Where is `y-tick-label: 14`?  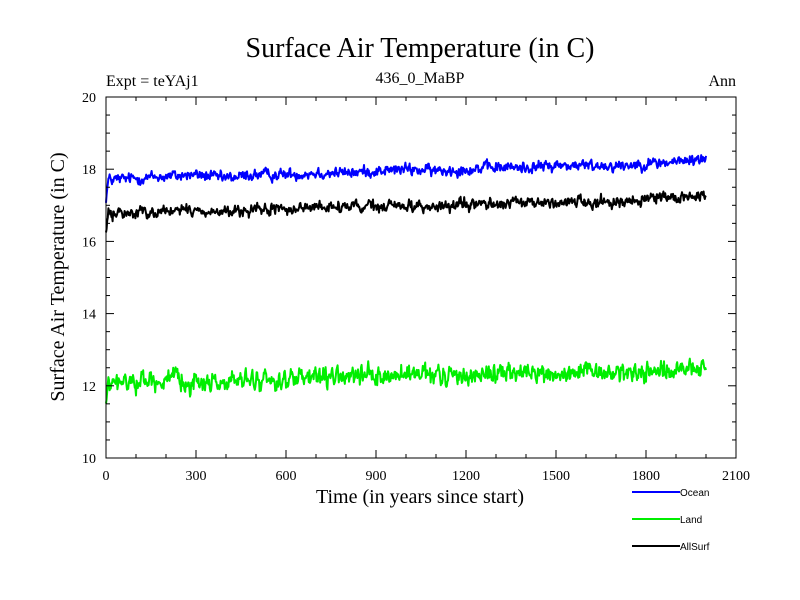
y-tick-label: 14 is located at coordinates (89, 315).